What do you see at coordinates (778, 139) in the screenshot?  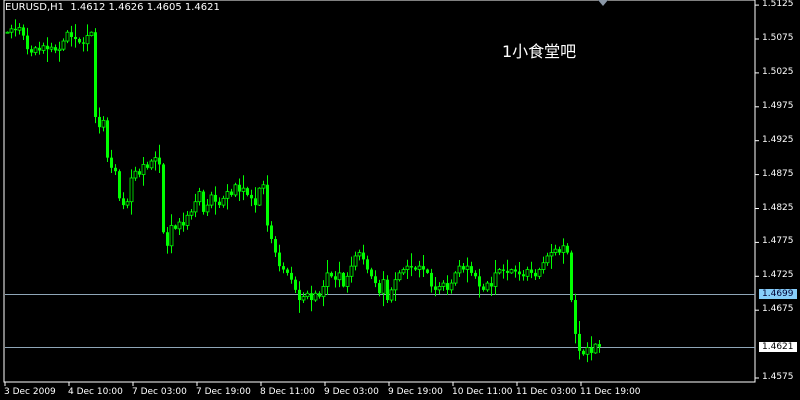 I see `price-tick-label: 1.4925` at bounding box center [778, 139].